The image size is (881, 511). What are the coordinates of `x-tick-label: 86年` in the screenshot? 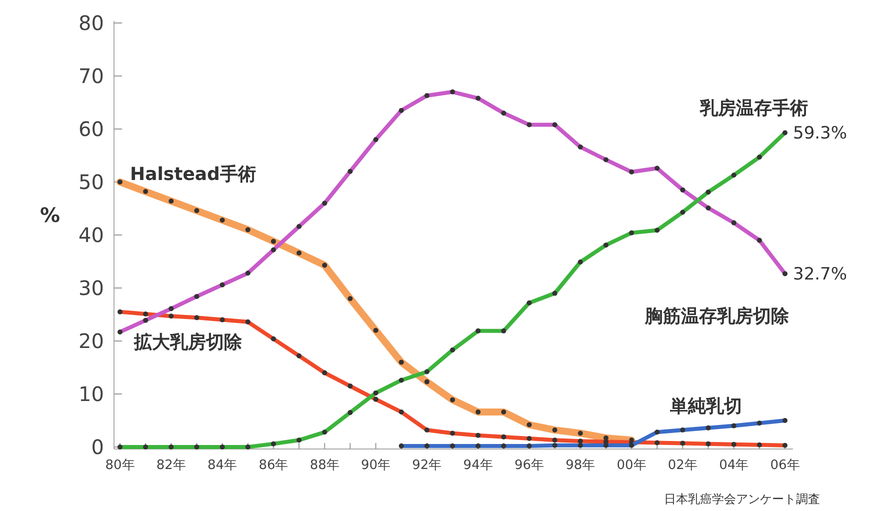 It's located at (273, 465).